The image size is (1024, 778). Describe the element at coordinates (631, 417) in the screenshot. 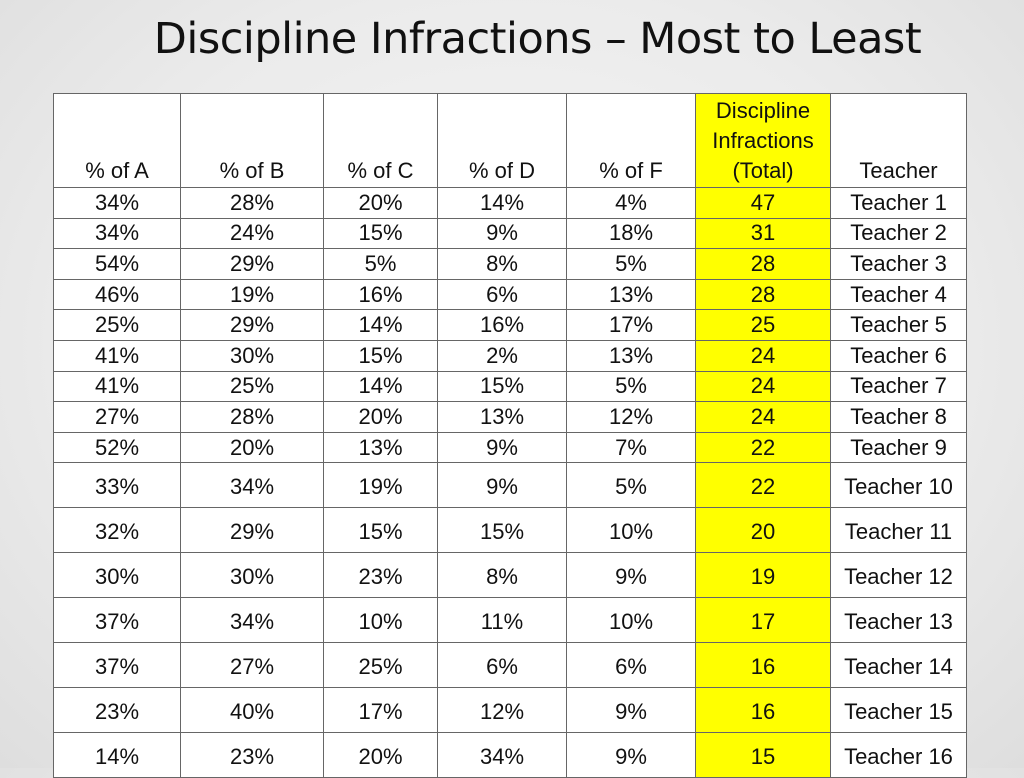

I see `pct-f-cell: 12%` at that location.